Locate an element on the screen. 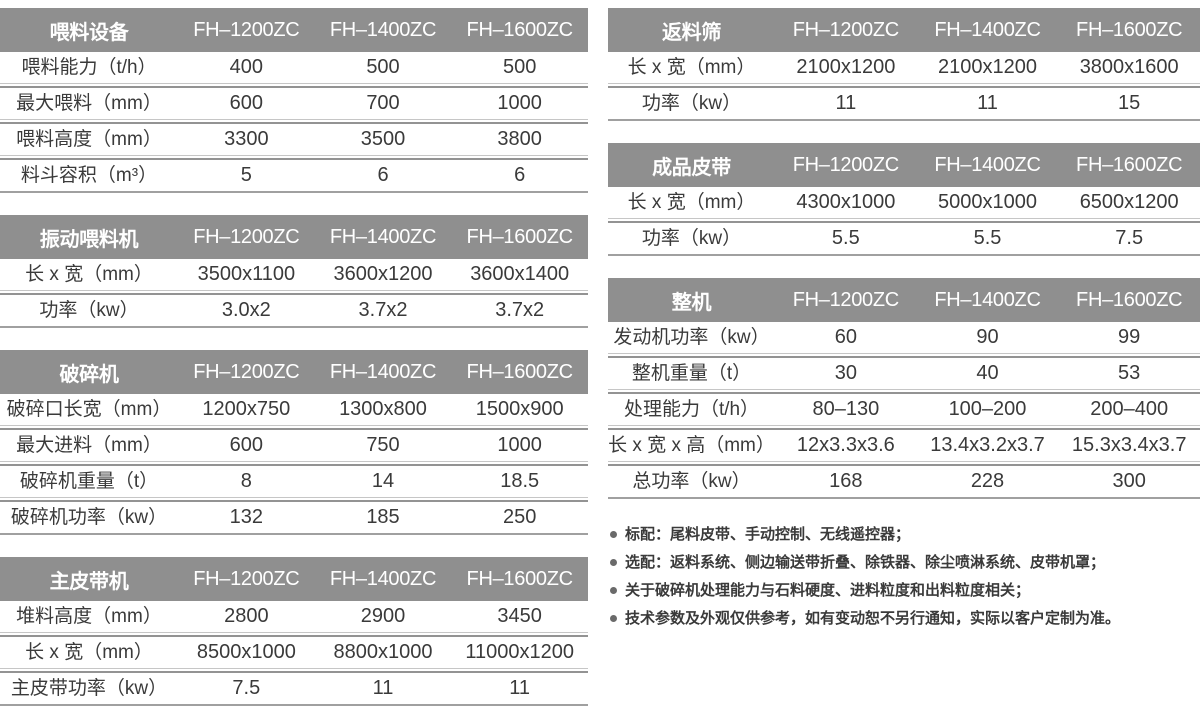 The height and width of the screenshot is (717, 1200). spec-value: 185 is located at coordinates (383, 517).